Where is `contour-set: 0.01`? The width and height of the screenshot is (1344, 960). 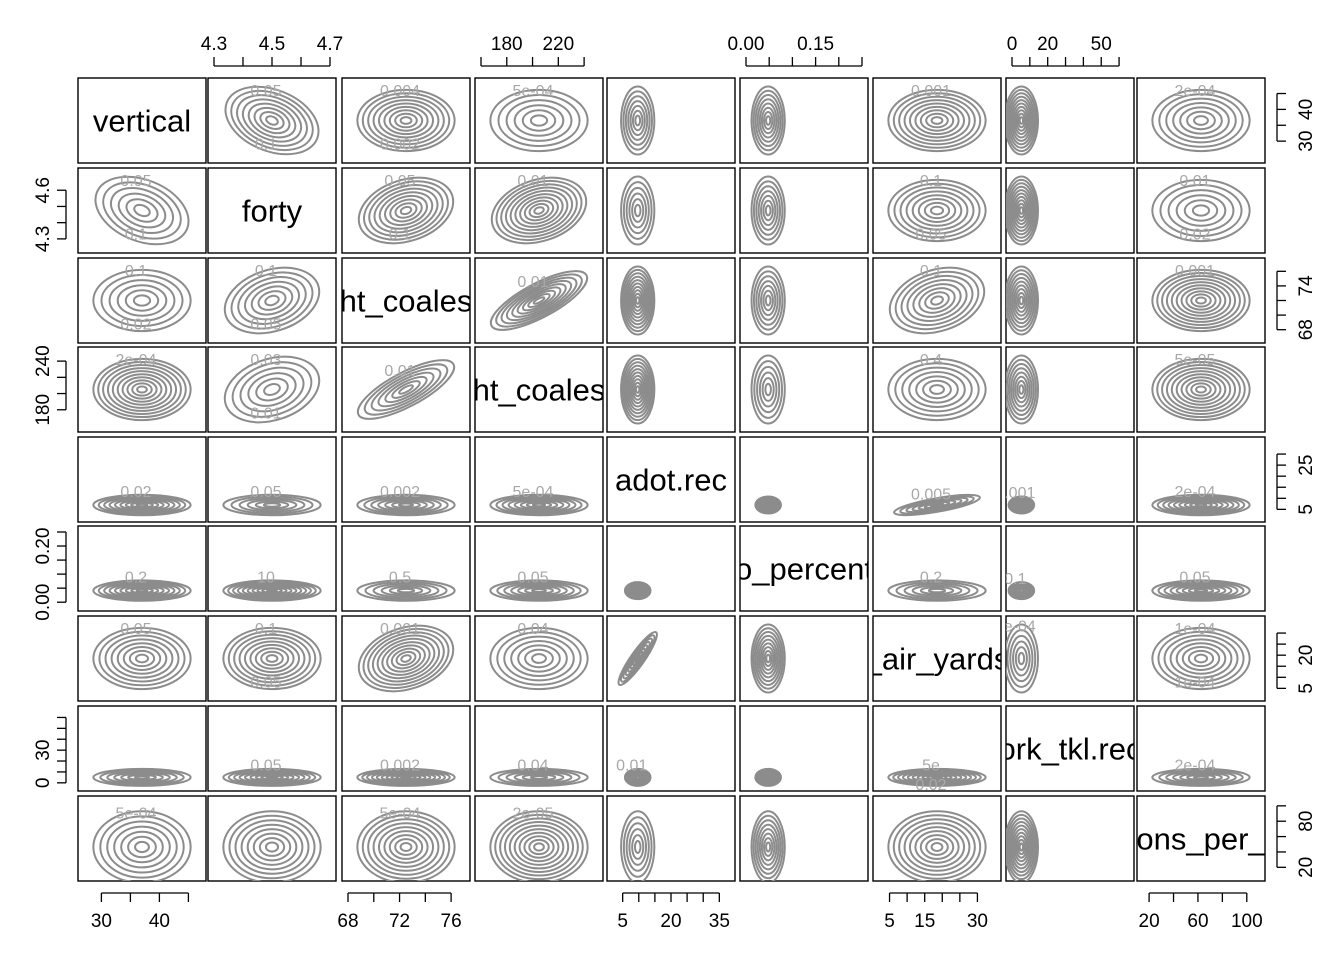
contour-set: 0.01 is located at coordinates (406, 389).